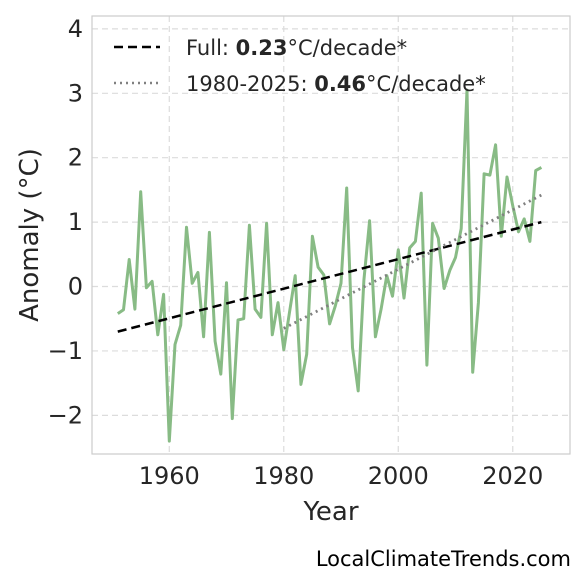 Image resolution: width=585 pixels, height=581 pixels. I want to click on legend-full-label: Full: 0.23°C/decade*, so click(296, 48).